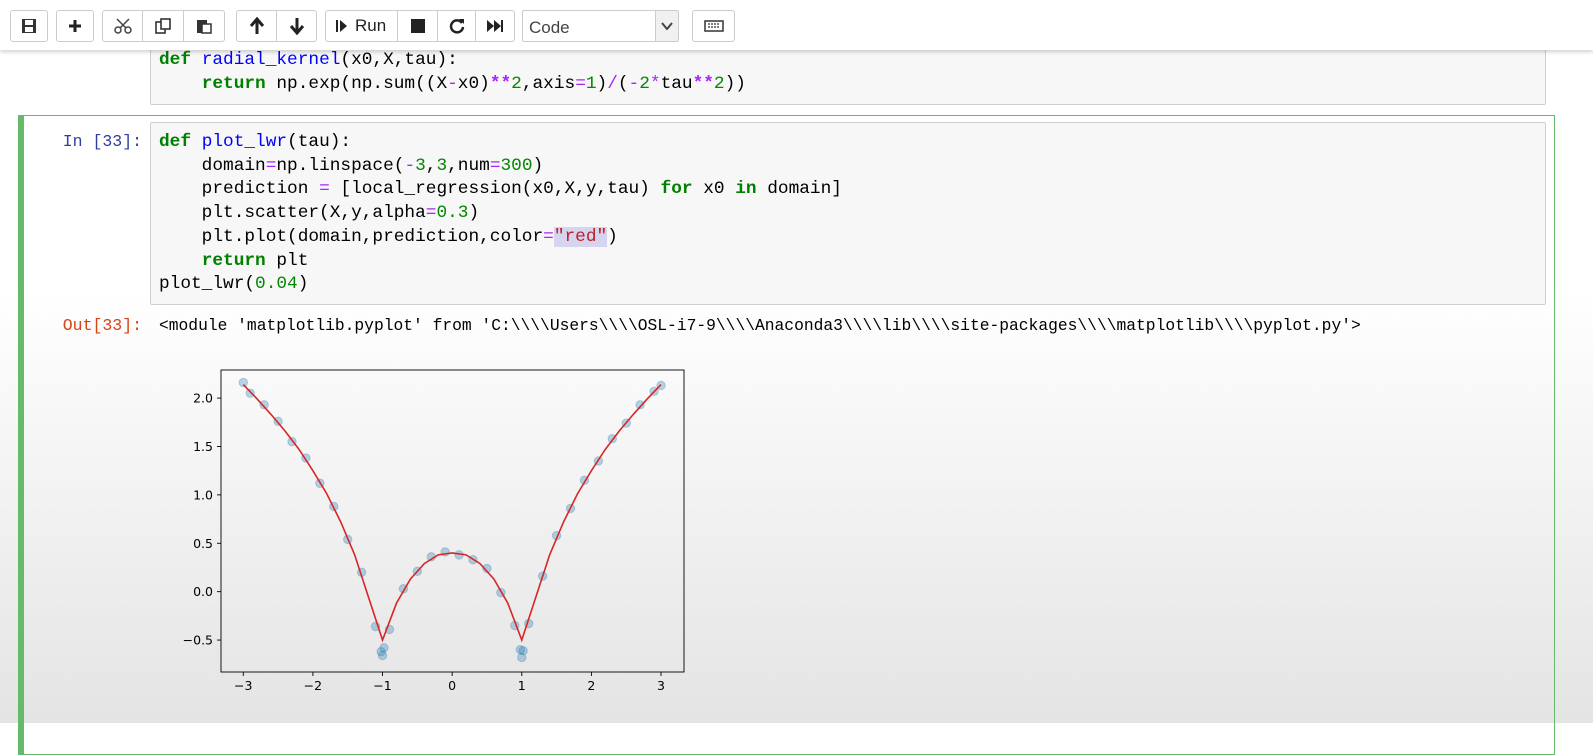 The width and height of the screenshot is (1593, 755). I want to click on code-token: domain, so click(212, 165).